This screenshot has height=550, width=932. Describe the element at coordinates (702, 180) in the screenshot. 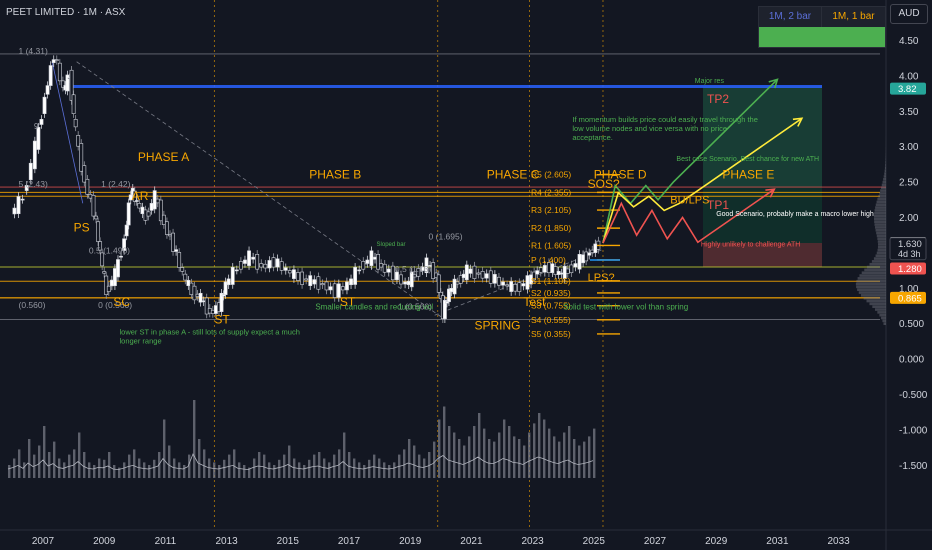

I see `scenario-good-path` at that location.